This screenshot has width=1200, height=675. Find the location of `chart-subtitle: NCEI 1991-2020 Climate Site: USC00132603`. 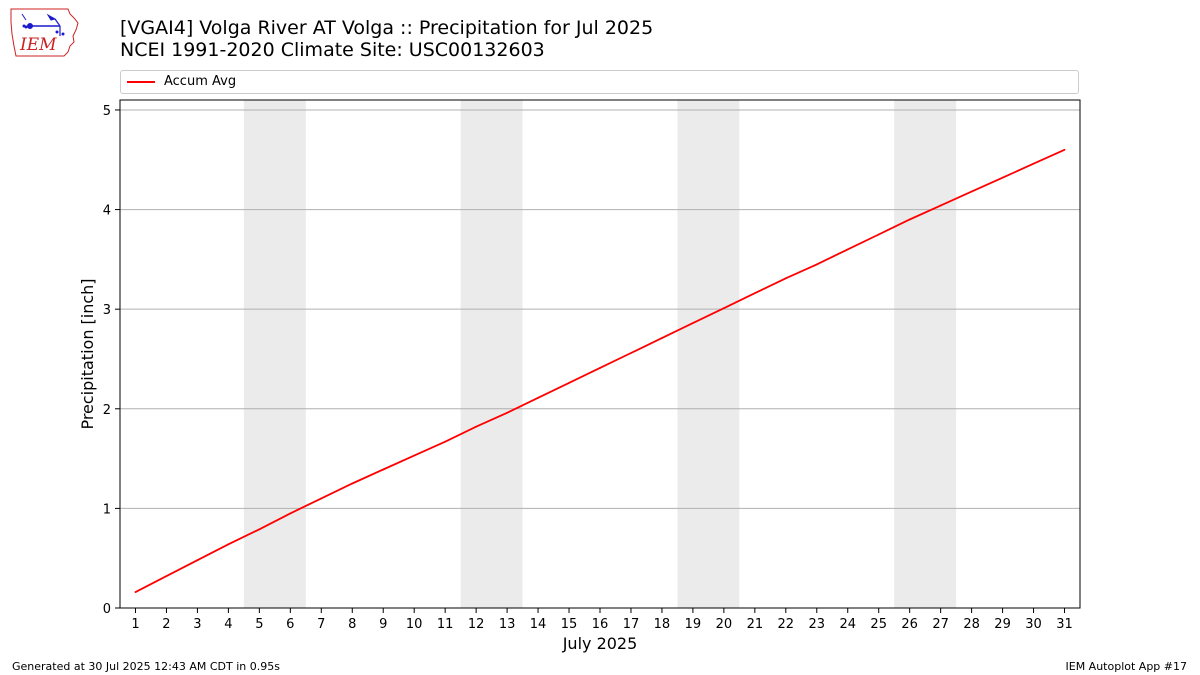

chart-subtitle: NCEI 1991-2020 Climate Site: USC00132603 is located at coordinates (332, 50).